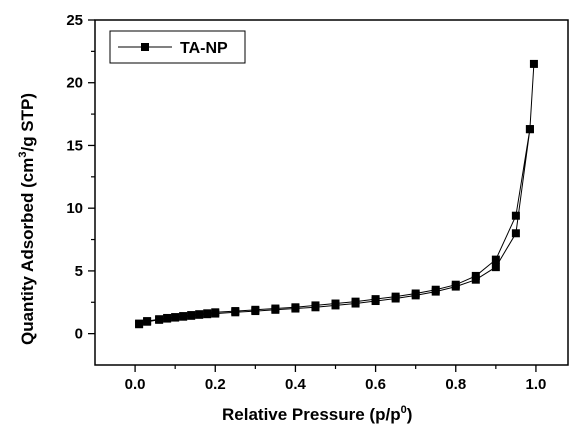 The image size is (569, 425). What do you see at coordinates (80, 177) in the screenshot?
I see `y-axis-ticks: 0 5 10 15 20 25` at bounding box center [80, 177].